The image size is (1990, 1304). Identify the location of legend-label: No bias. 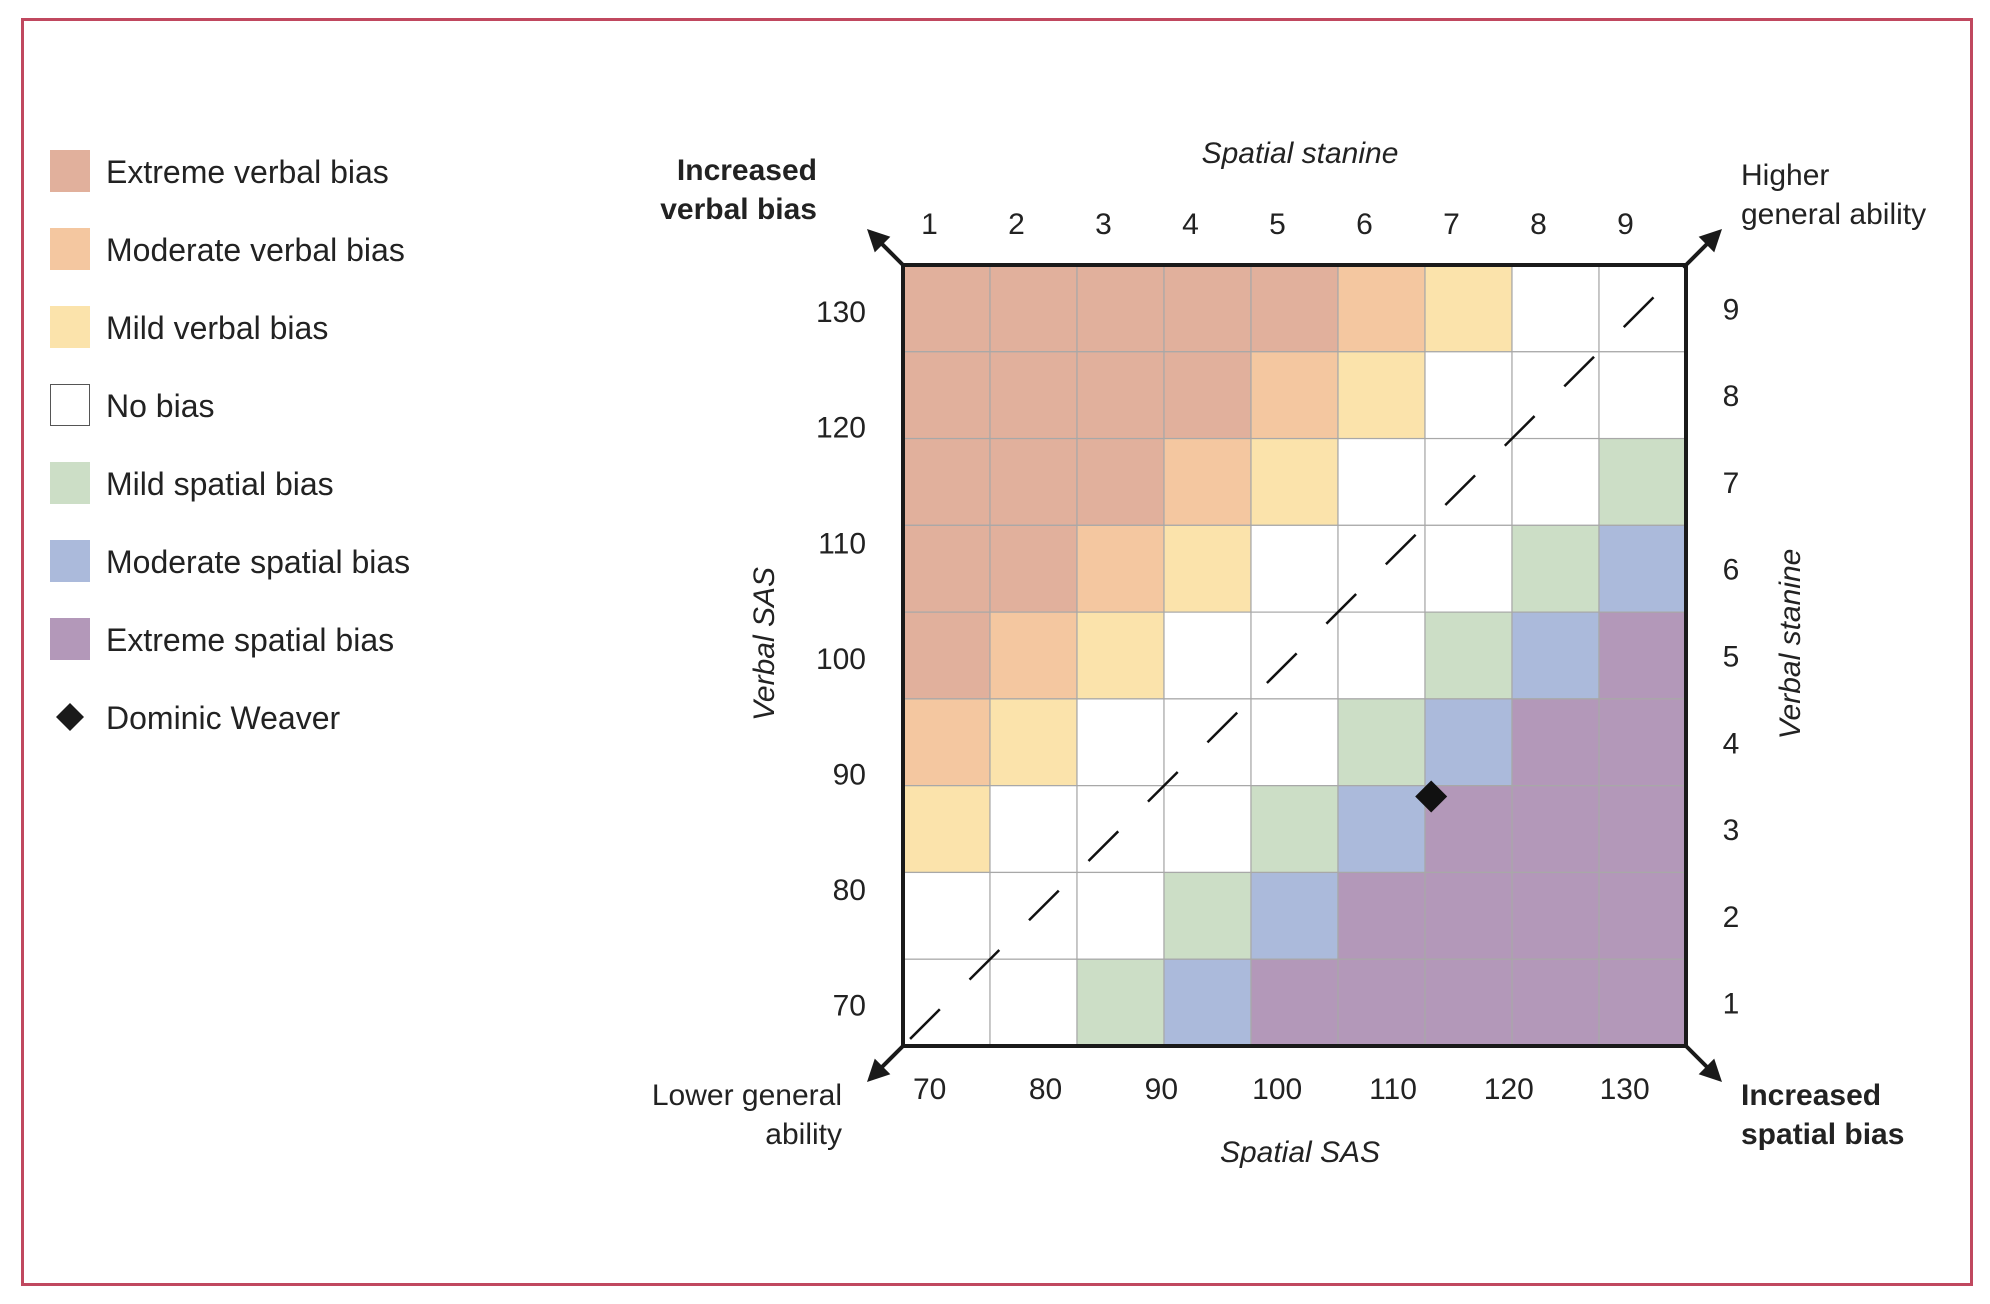
(160, 406).